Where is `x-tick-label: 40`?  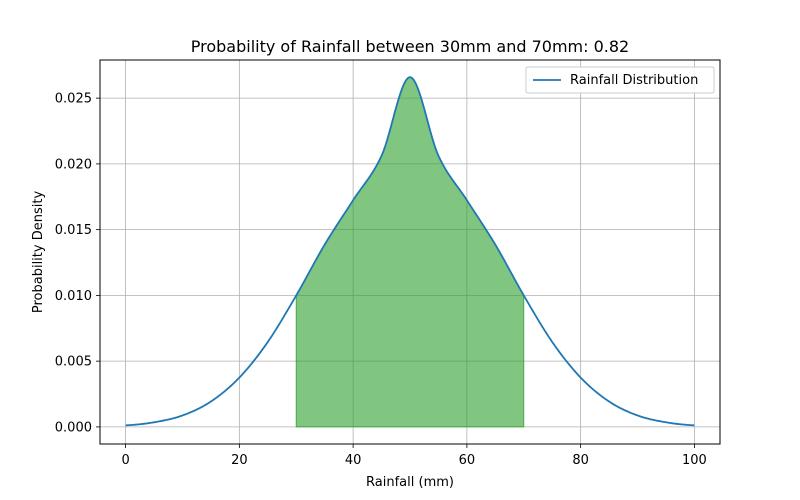 x-tick-label: 40 is located at coordinates (353, 460).